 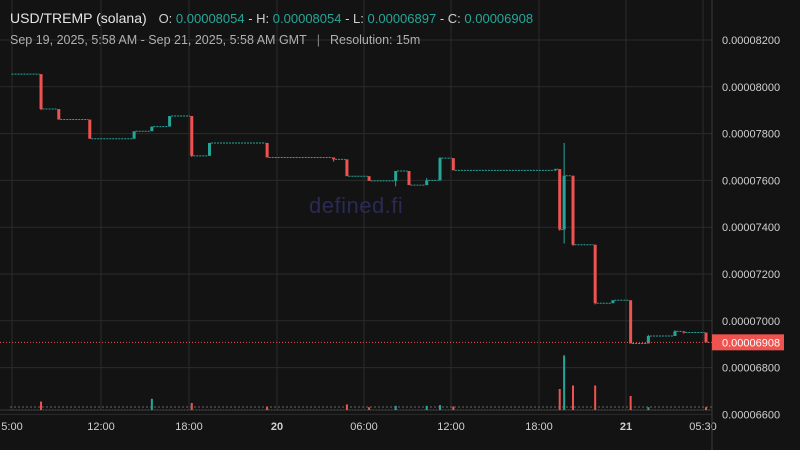 I want to click on x-tick-label: 5:00, so click(x=11, y=427).